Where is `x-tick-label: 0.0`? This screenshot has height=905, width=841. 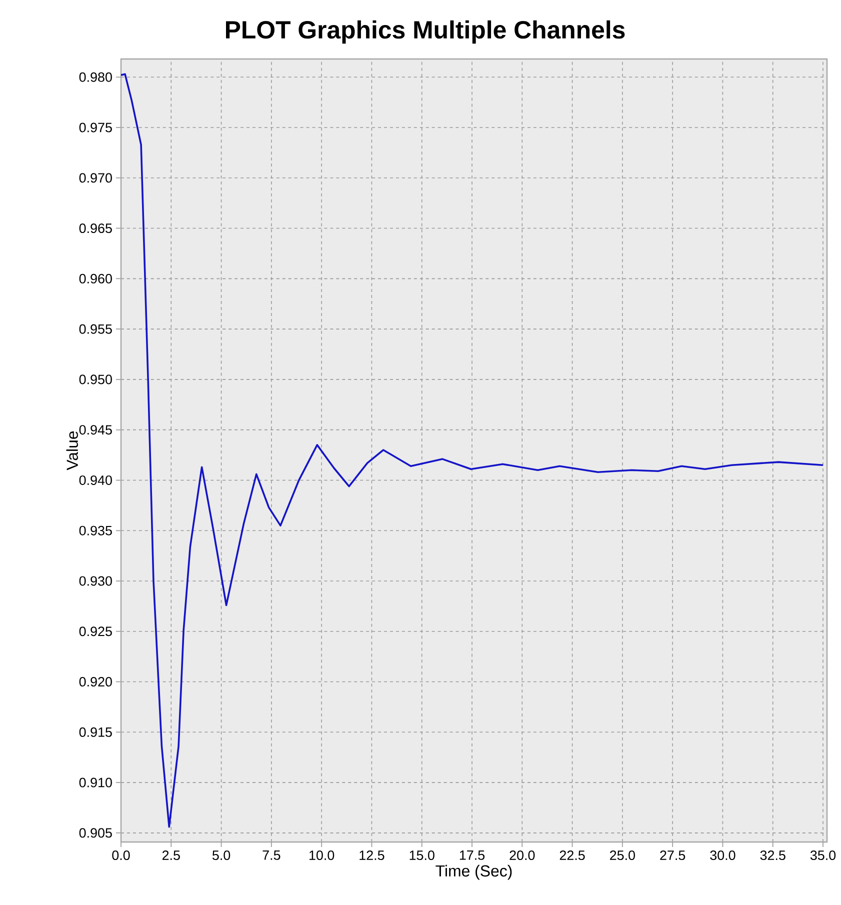
x-tick-label: 0.0 is located at coordinates (121, 855).